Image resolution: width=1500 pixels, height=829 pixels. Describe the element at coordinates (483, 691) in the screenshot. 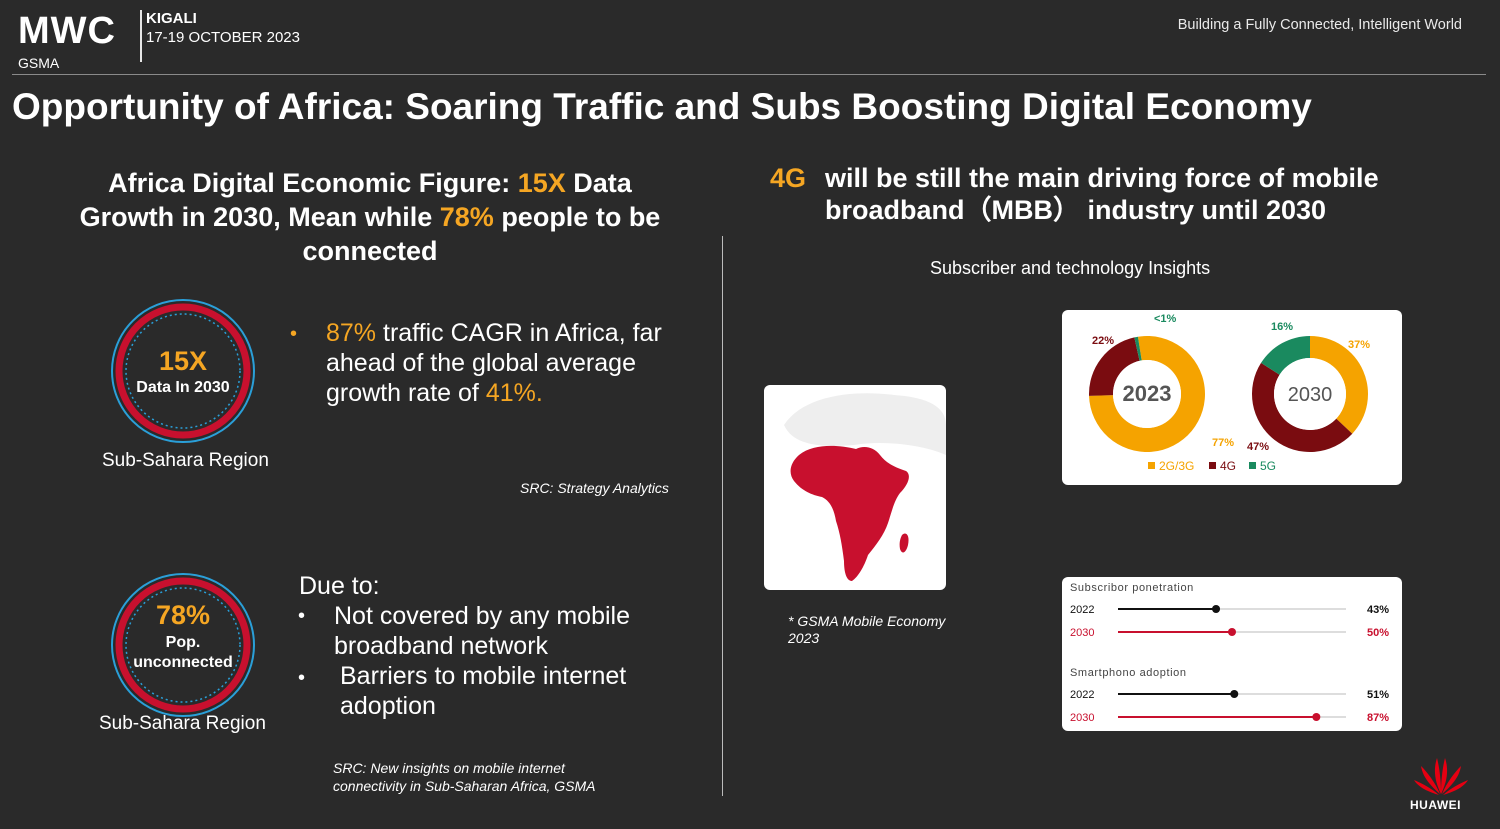

I see `reason-2: Barriers to mobile internet adoption` at that location.